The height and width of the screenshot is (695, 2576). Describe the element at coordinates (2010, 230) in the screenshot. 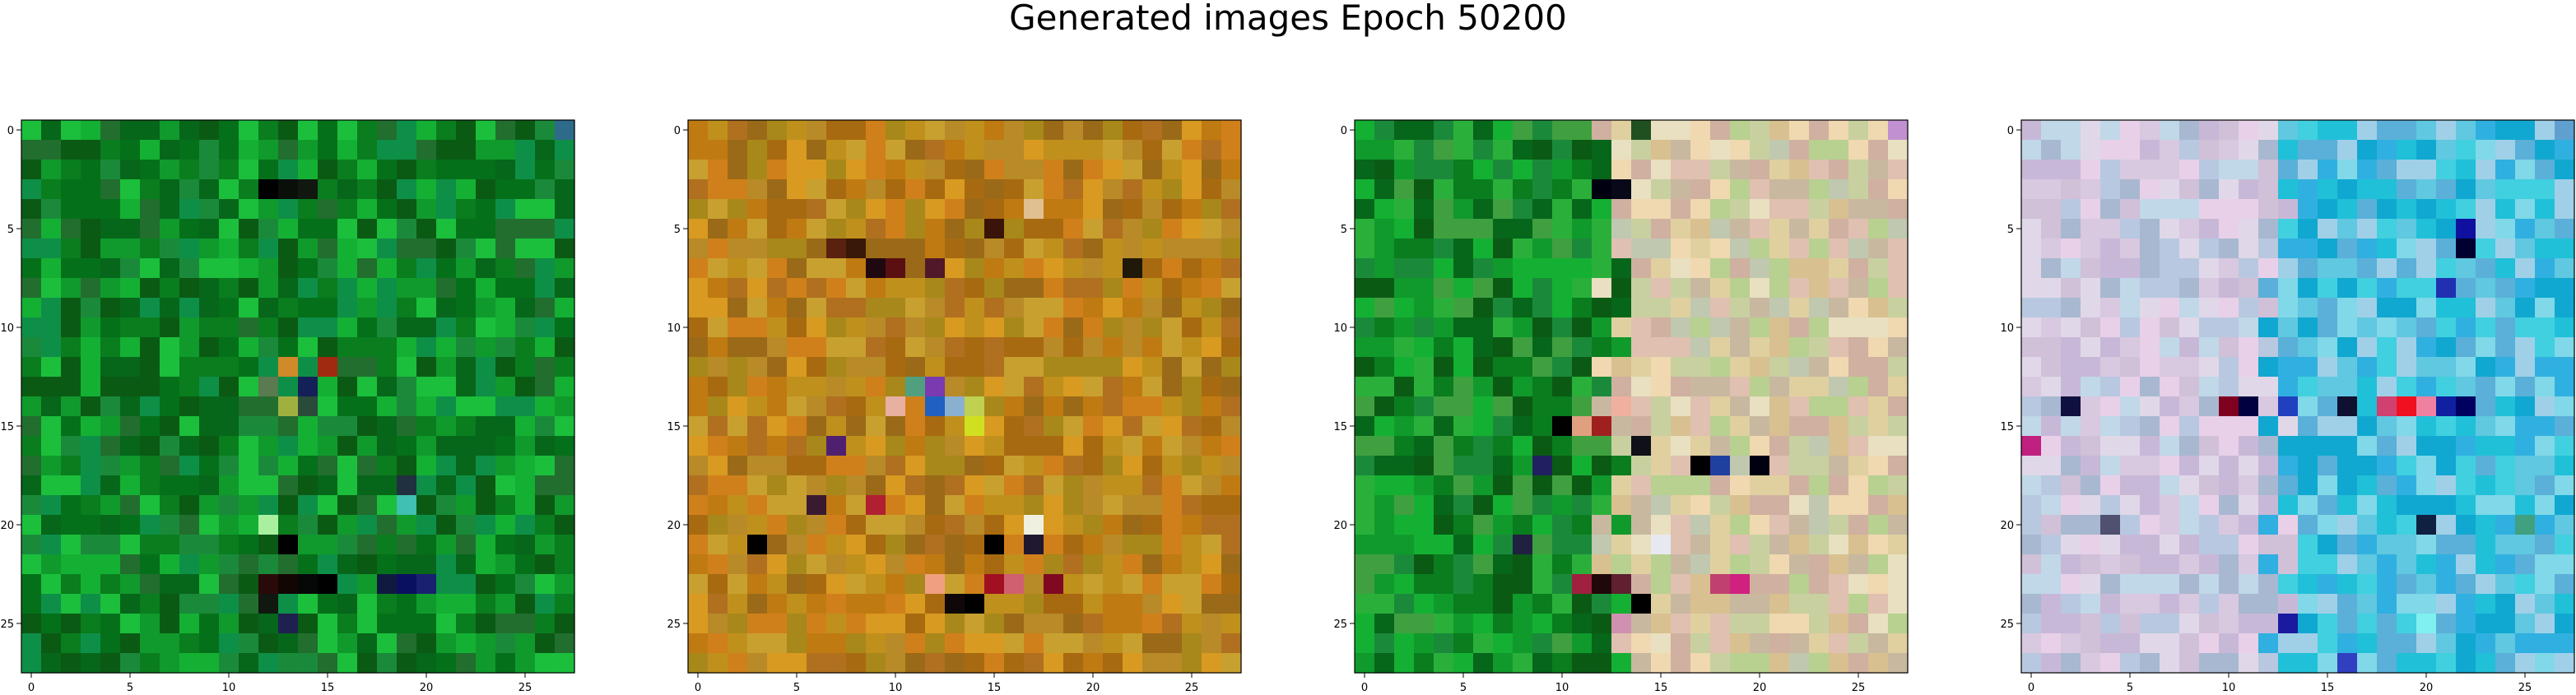

I see `y-tick-label: 5` at that location.